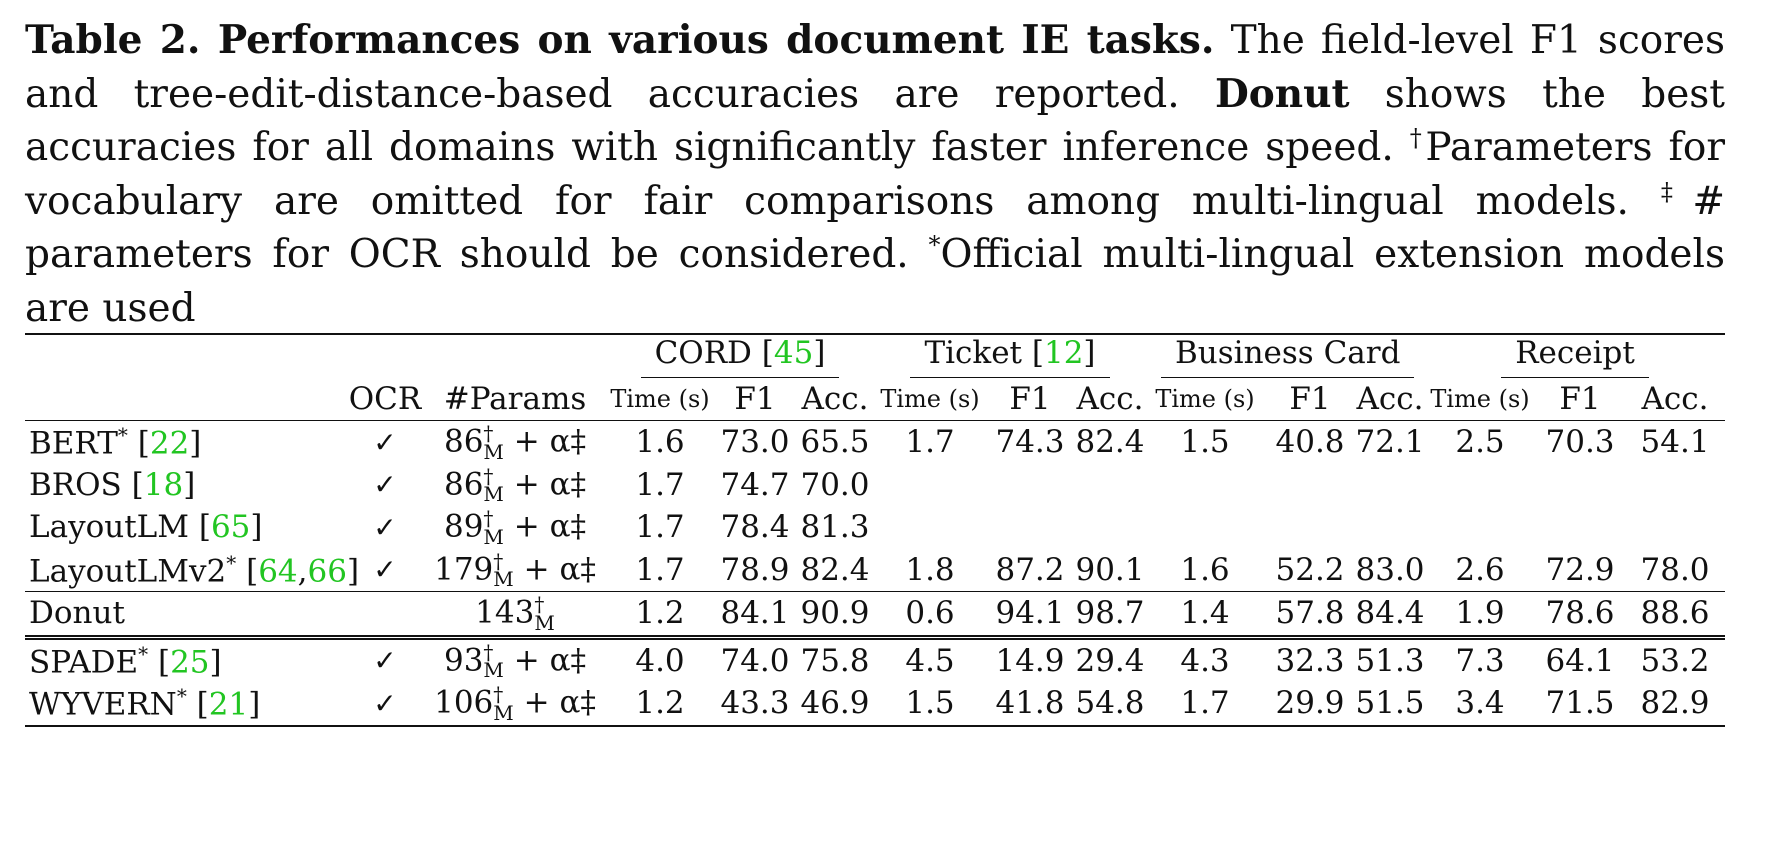 Image resolution: width=1780 pixels, height=851 pixels. Describe the element at coordinates (1580, 442) in the screenshot. I see `metric-cell: 70.3` at that location.